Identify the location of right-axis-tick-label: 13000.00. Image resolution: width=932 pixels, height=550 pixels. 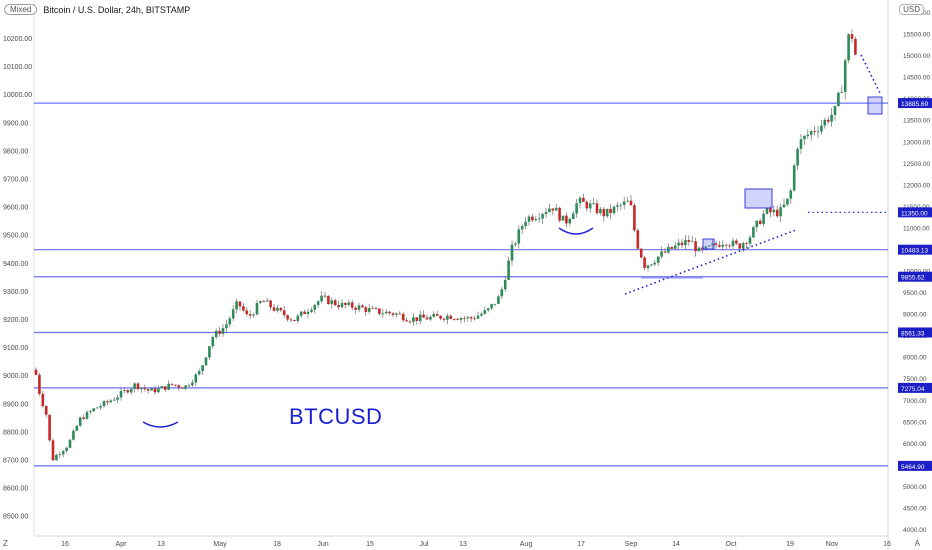
(916, 142).